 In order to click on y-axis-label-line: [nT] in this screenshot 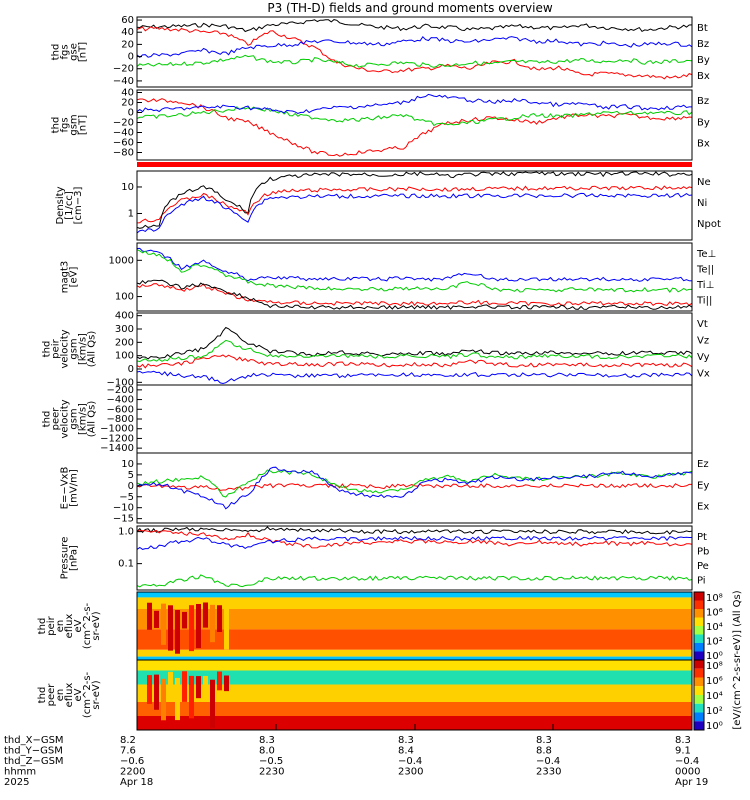, I will do `click(83, 52)`.